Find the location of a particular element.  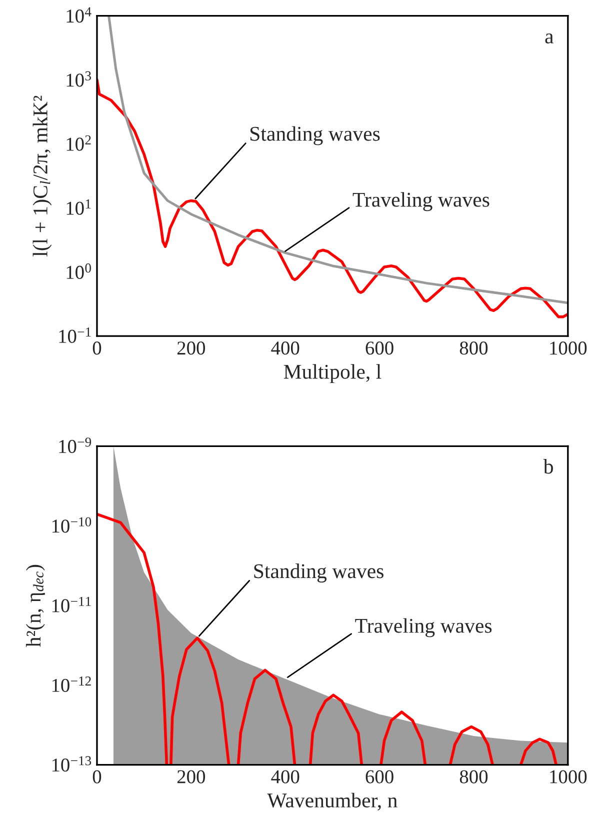

x-axis-title: Multipole, l is located at coordinates (333, 374).